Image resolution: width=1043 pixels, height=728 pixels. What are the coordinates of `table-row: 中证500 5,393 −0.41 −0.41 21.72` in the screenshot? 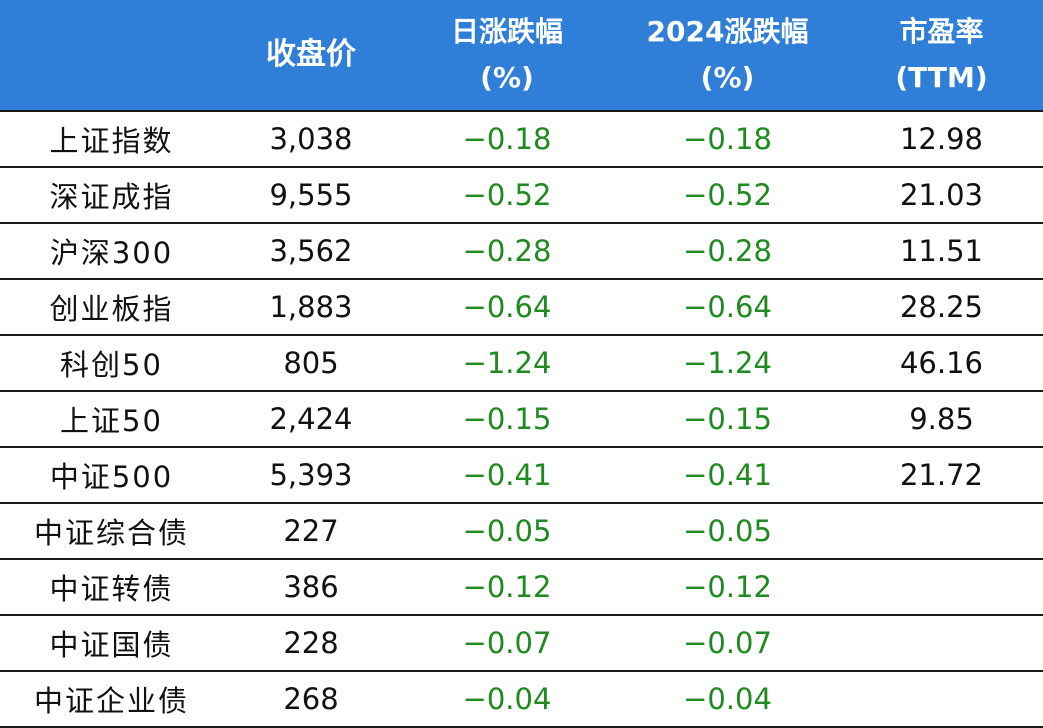 It's located at (521, 475).